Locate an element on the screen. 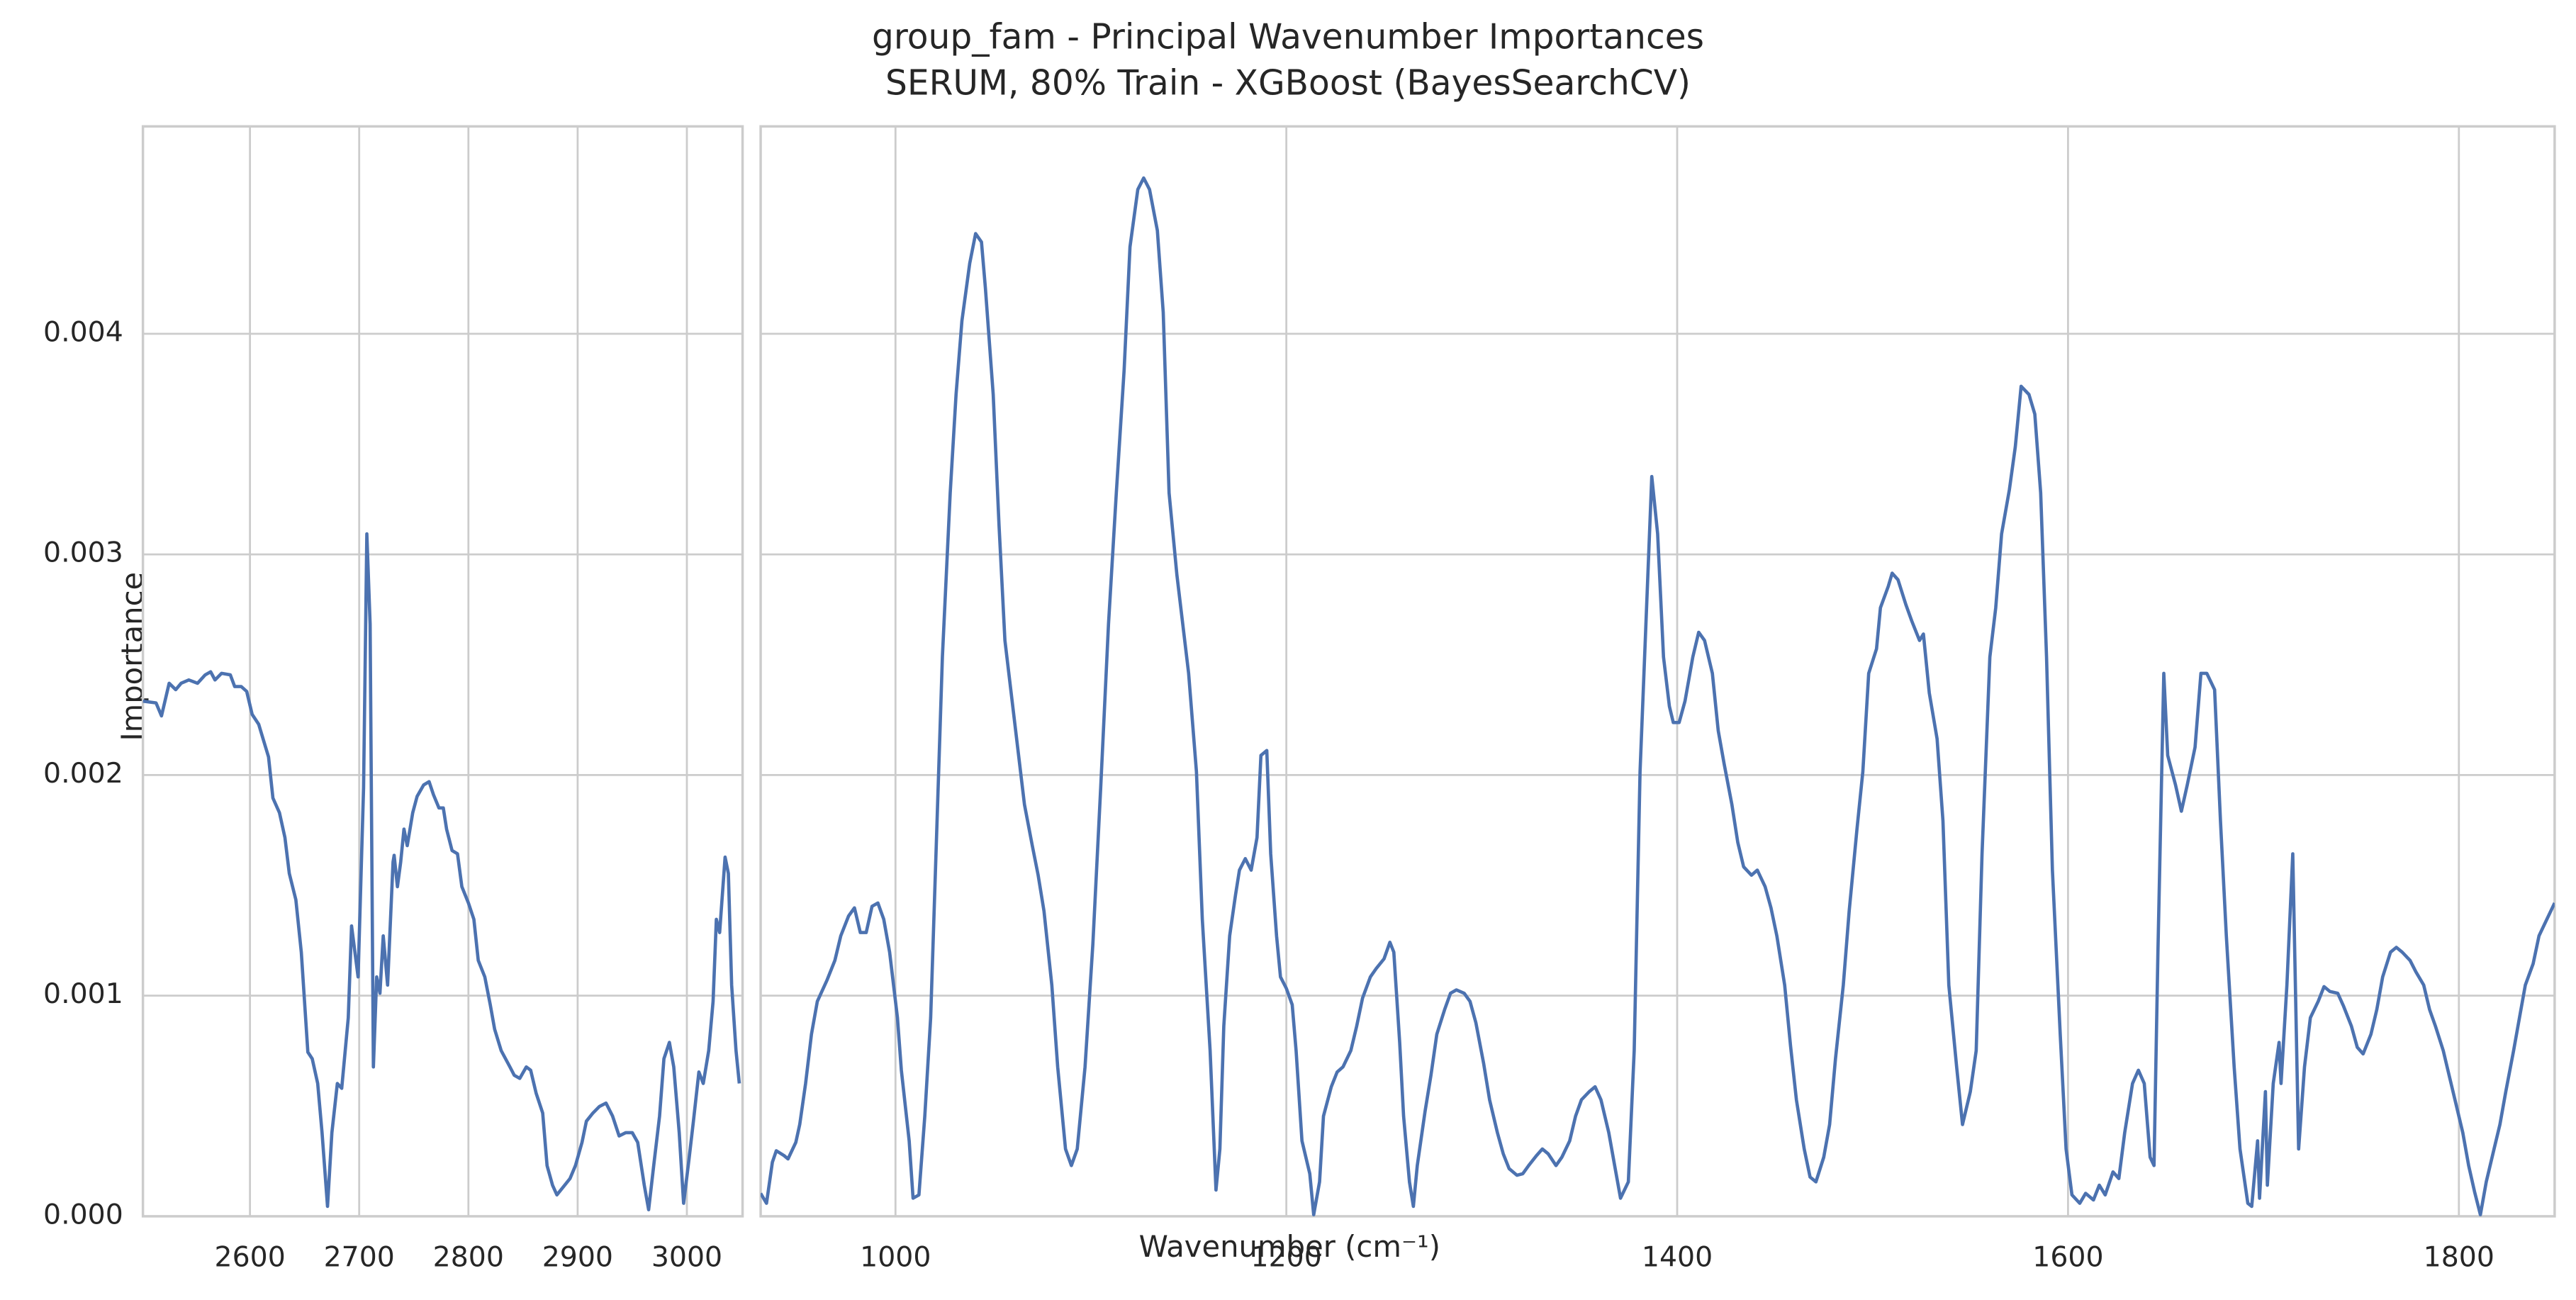 Image resolution: width=2576 pixels, height=1300 pixels. x-tick-label: 1400 is located at coordinates (1677, 1257).